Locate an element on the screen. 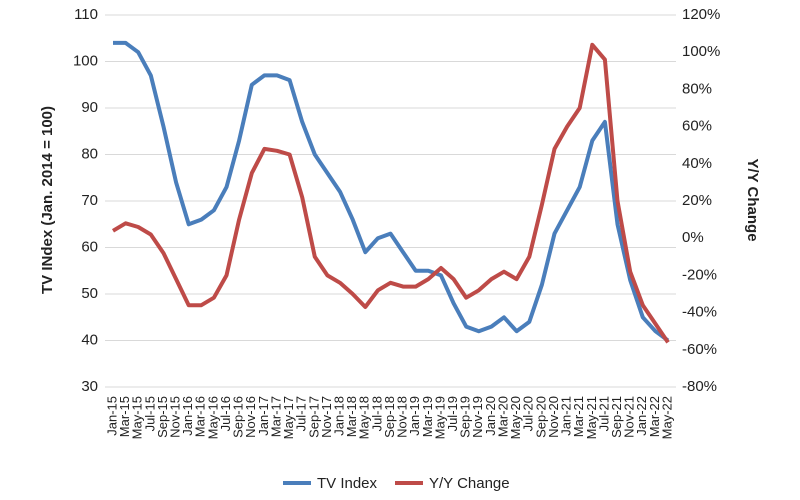 The width and height of the screenshot is (800, 500). x-tick-label: Jul-16 is located at coordinates (225, 413).